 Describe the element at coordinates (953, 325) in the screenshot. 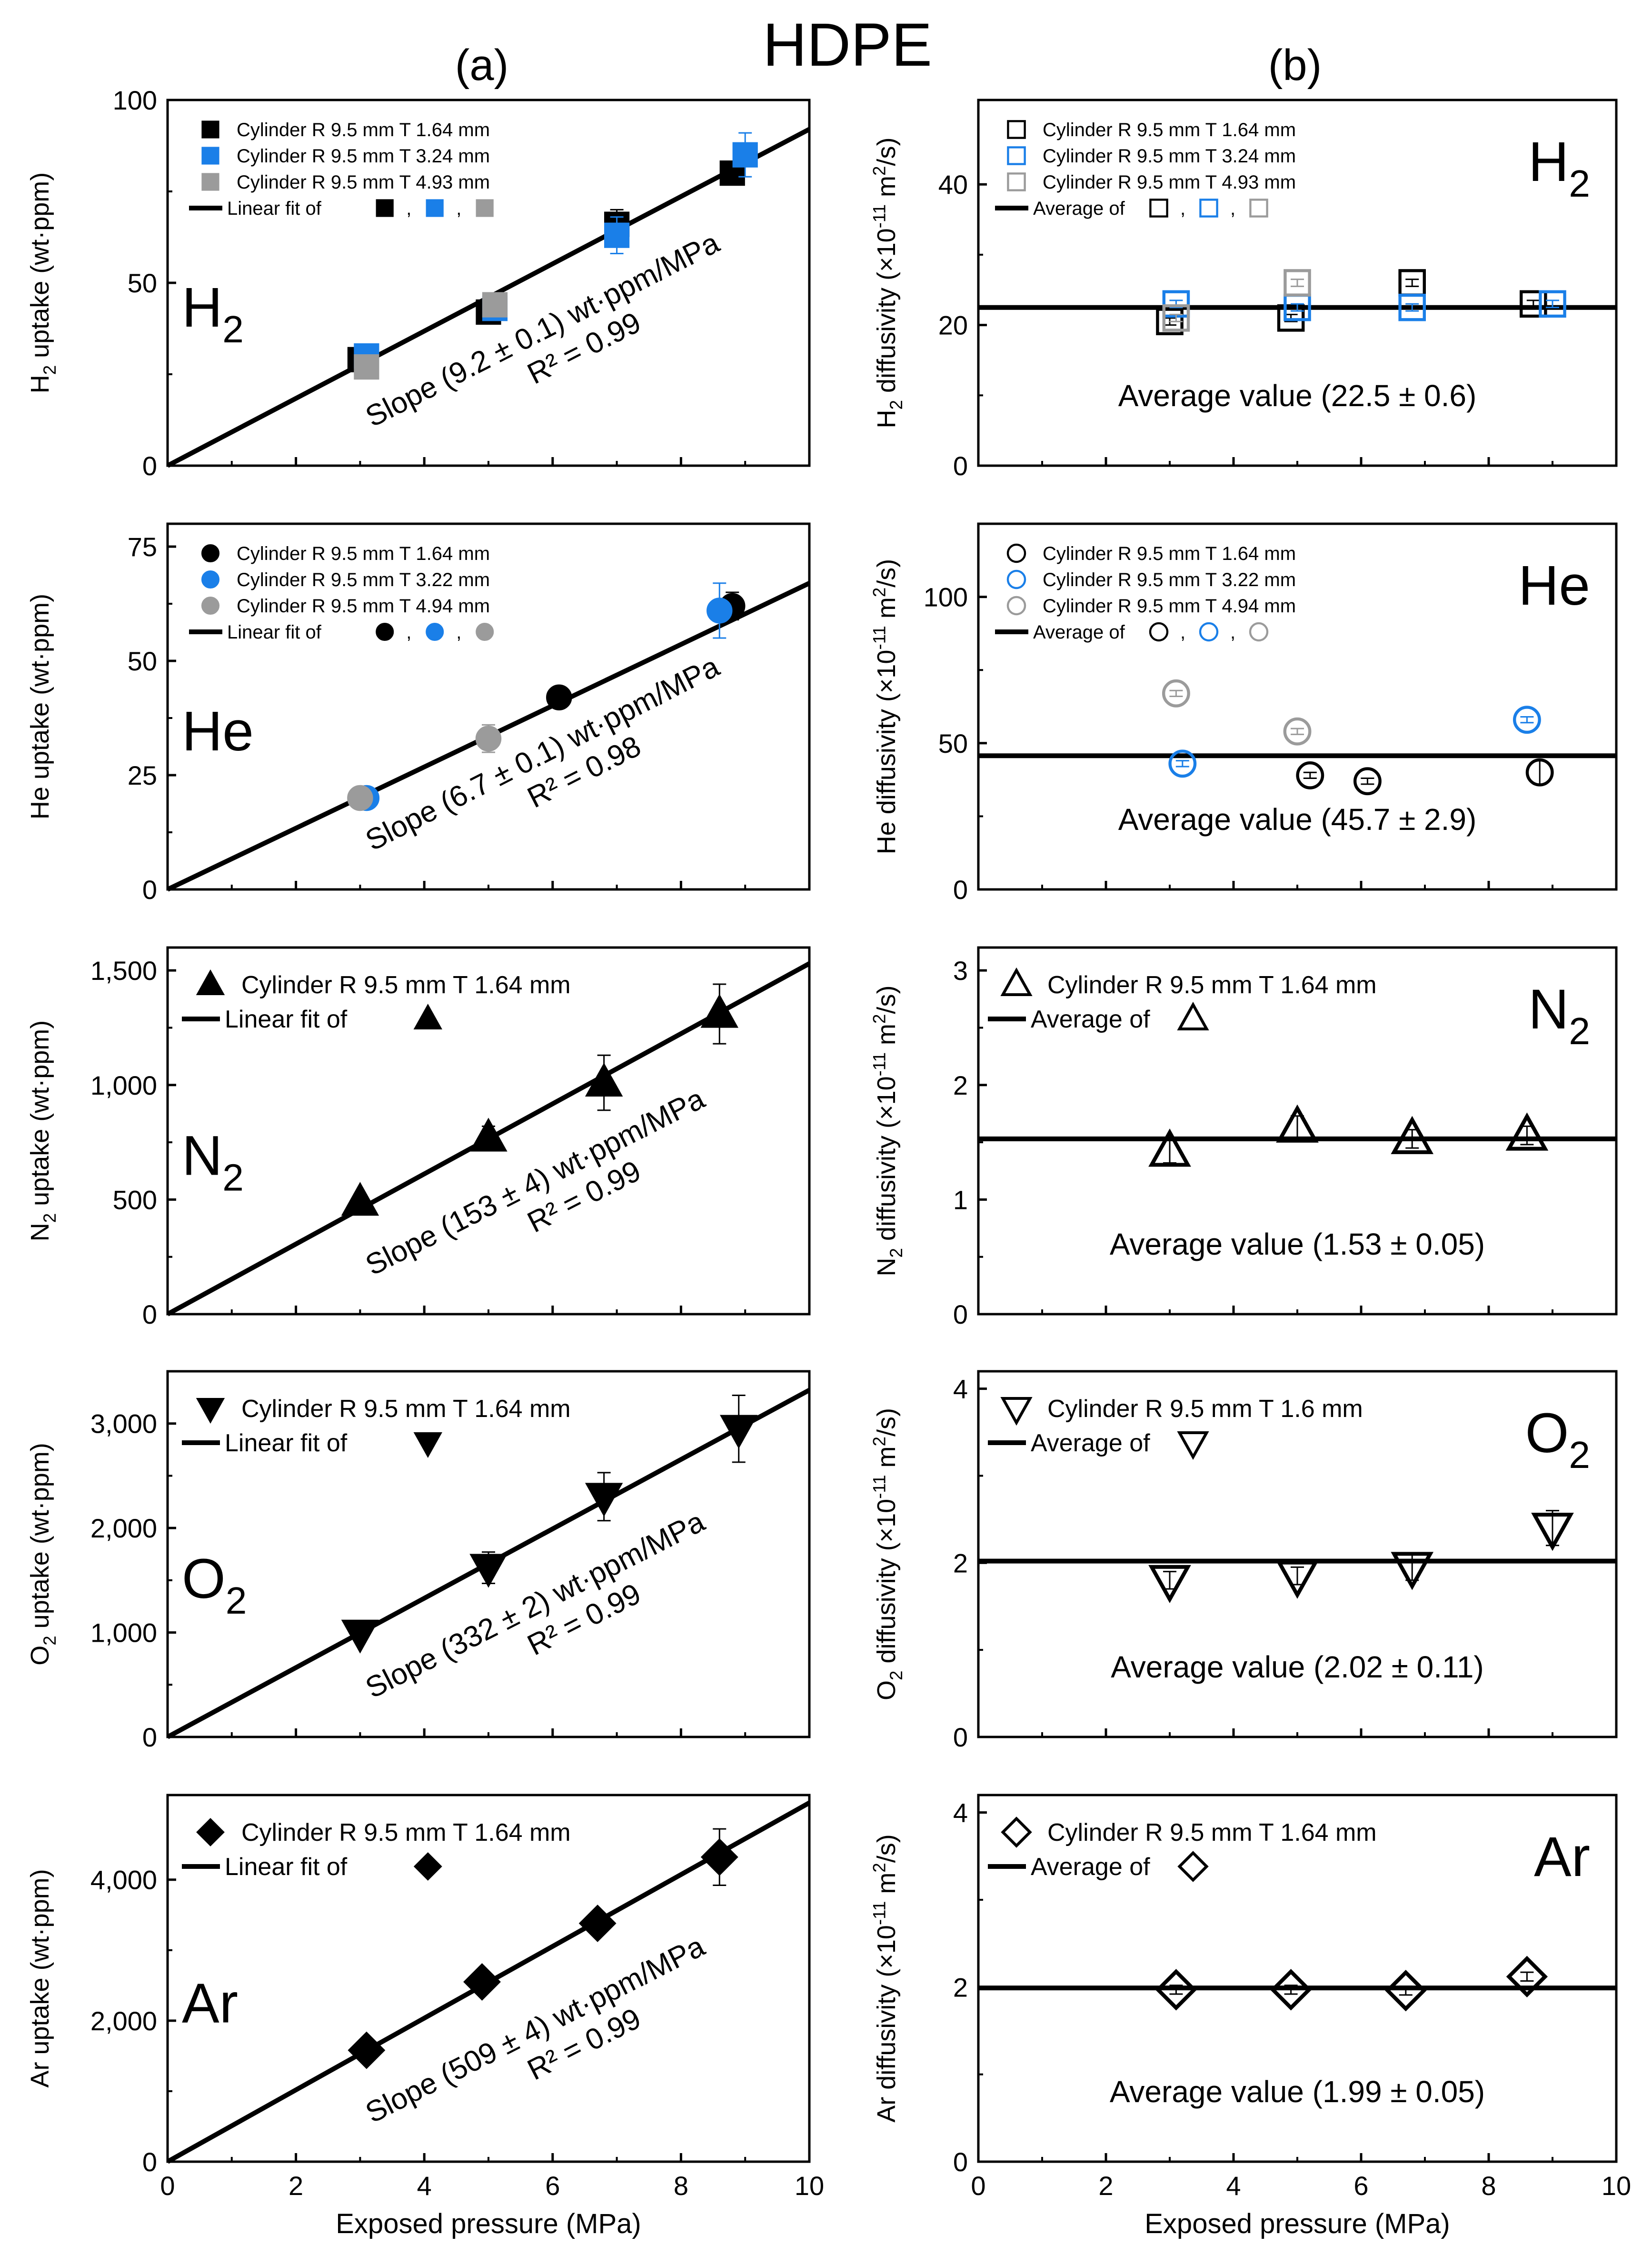

I see `y-tick-label: 20` at that location.